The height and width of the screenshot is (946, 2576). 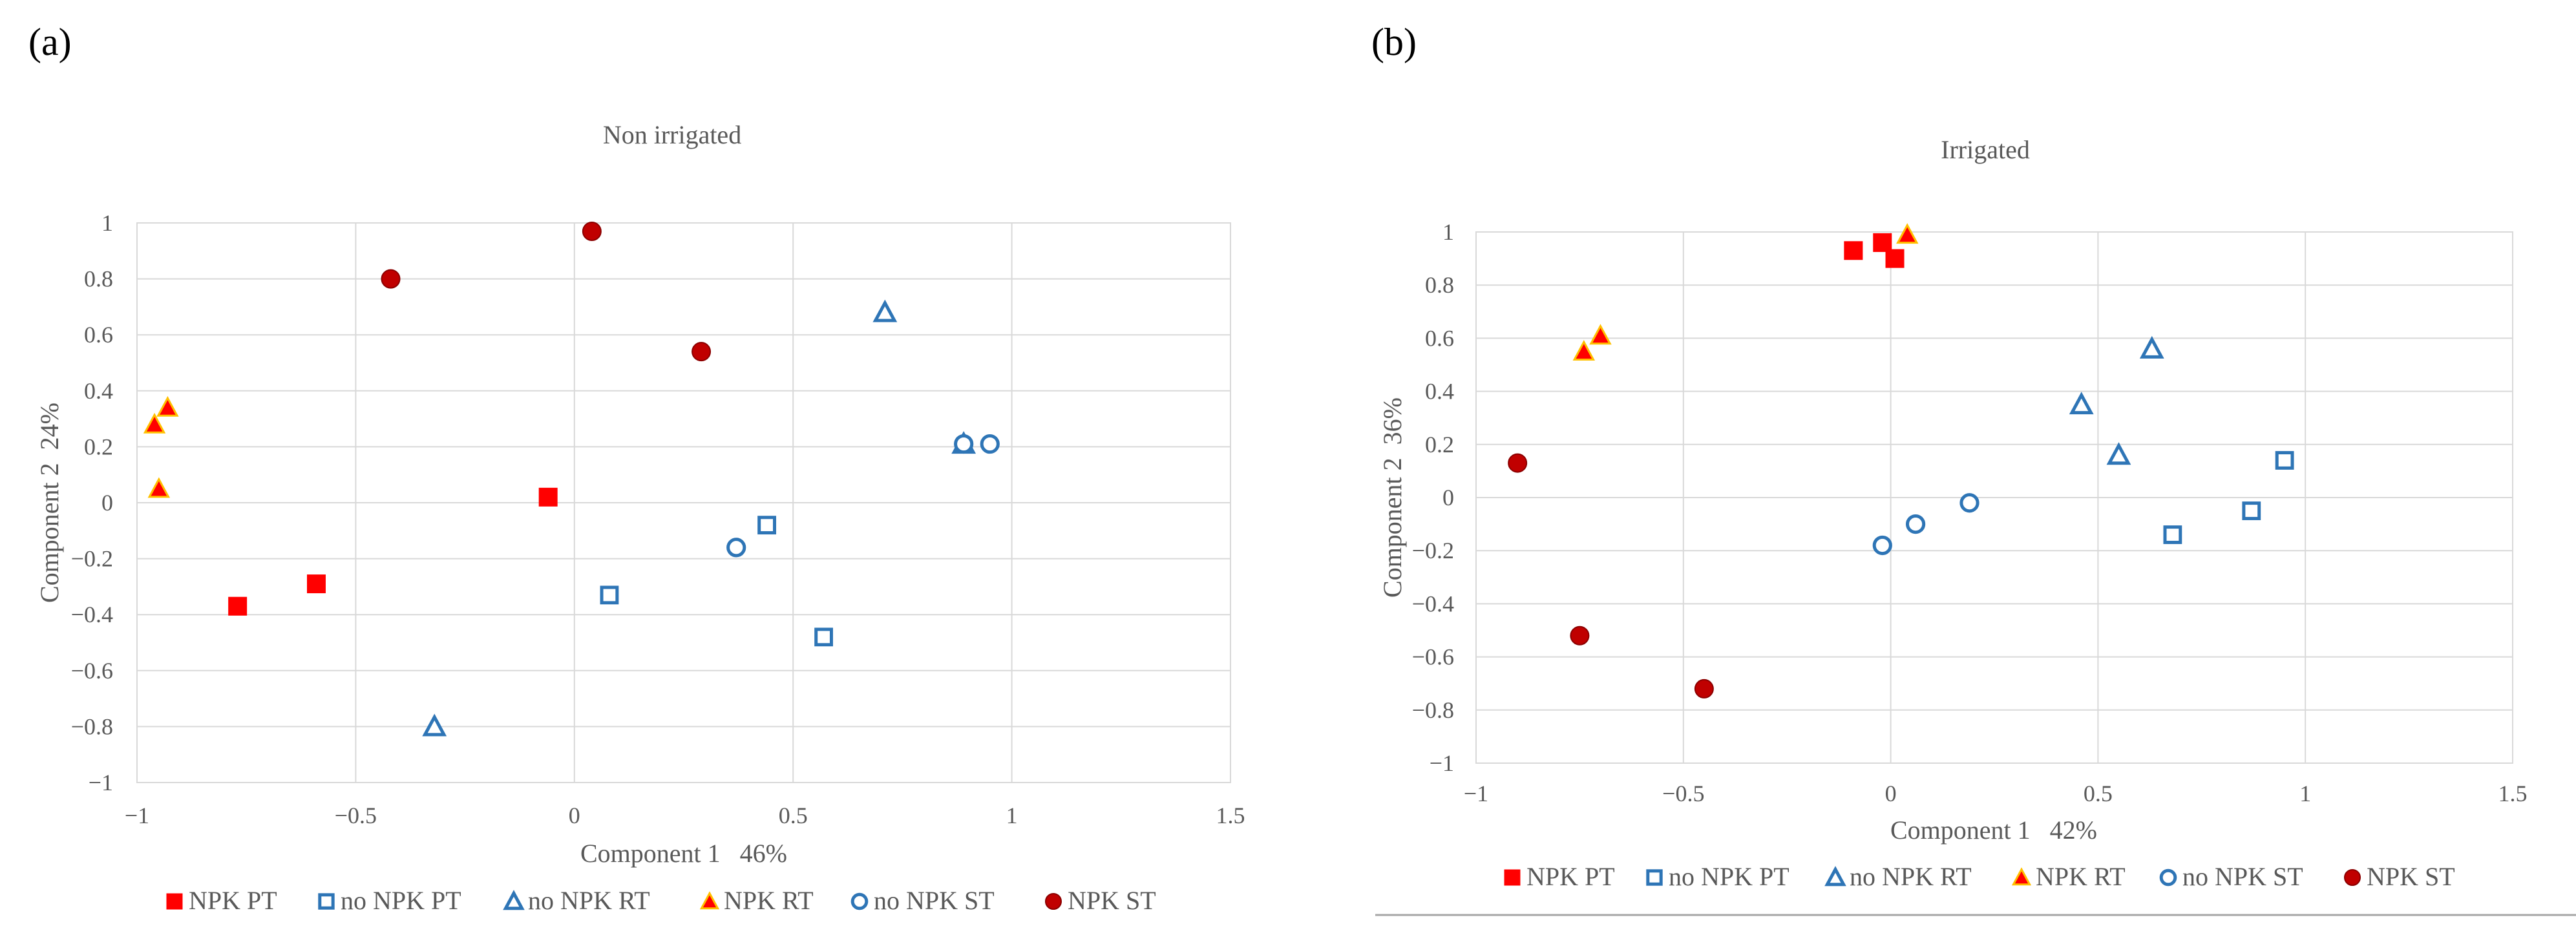 I want to click on panel-b-x-axis-label: Component 1 42%, so click(x=1993, y=830).